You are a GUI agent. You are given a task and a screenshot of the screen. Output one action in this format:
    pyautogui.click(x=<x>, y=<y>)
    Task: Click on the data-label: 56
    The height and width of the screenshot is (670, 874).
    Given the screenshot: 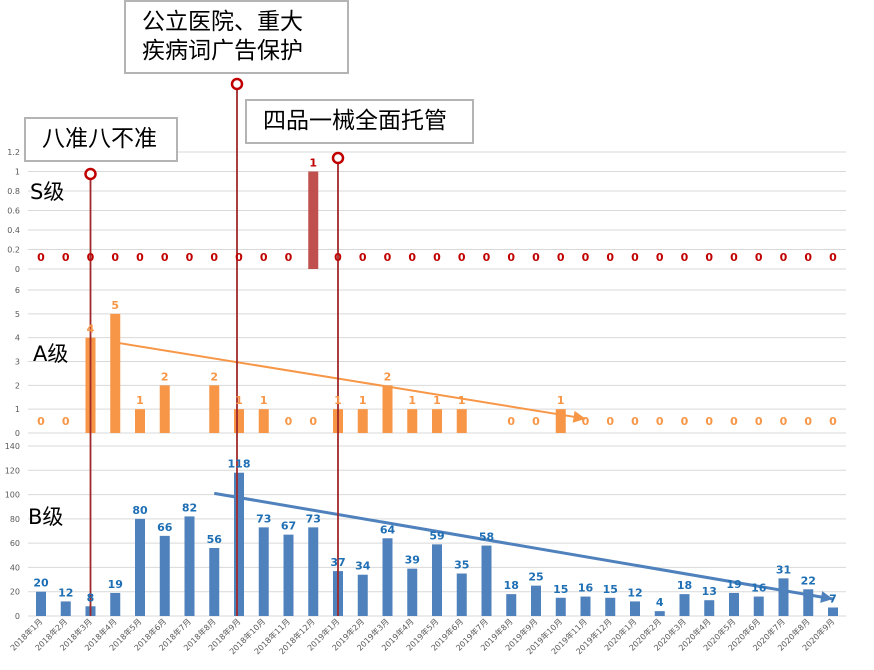 What is the action you would take?
    pyautogui.click(x=215, y=539)
    